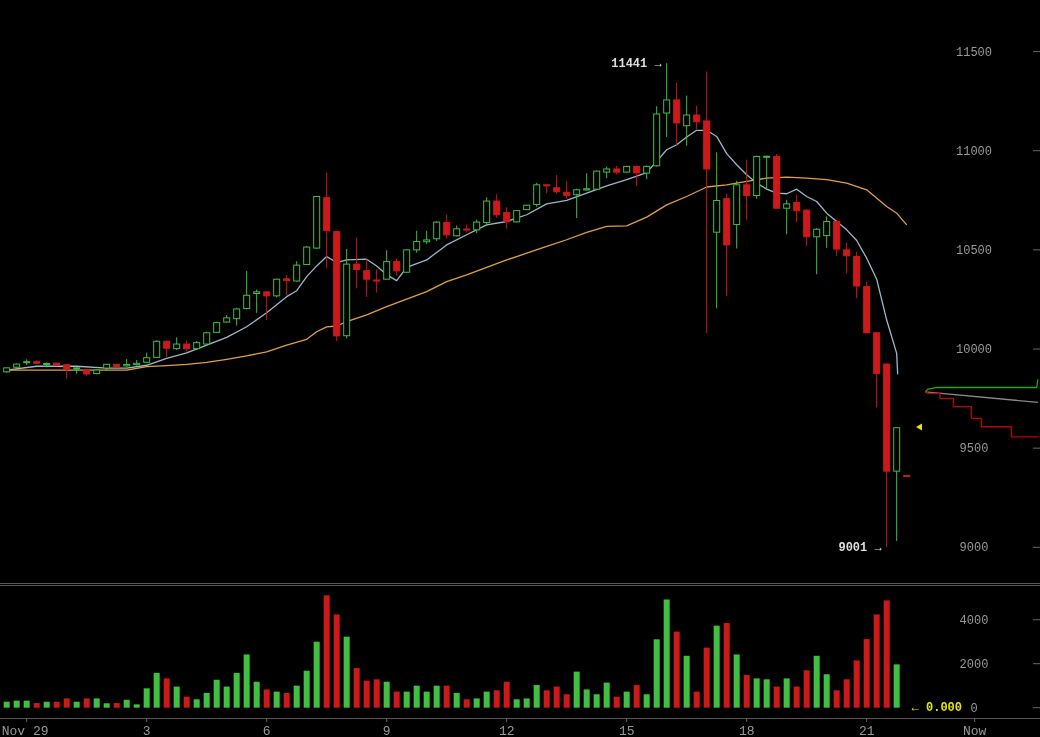  Describe the element at coordinates (506, 730) in the screenshot. I see `x-tick-label: 12` at that location.